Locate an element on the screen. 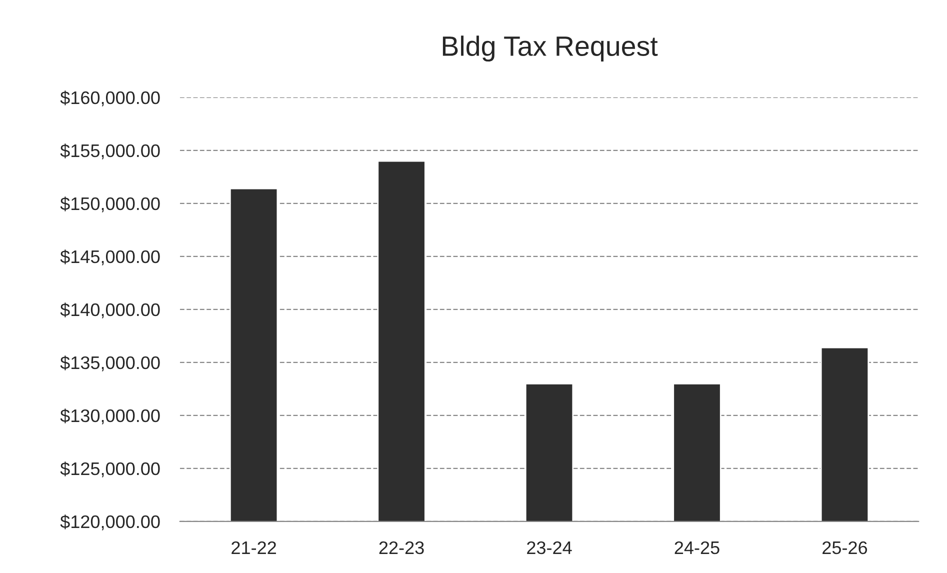 Image resolution: width=947 pixels, height=573 pixels. y-tick-label: $135,000.00 is located at coordinates (110, 364).